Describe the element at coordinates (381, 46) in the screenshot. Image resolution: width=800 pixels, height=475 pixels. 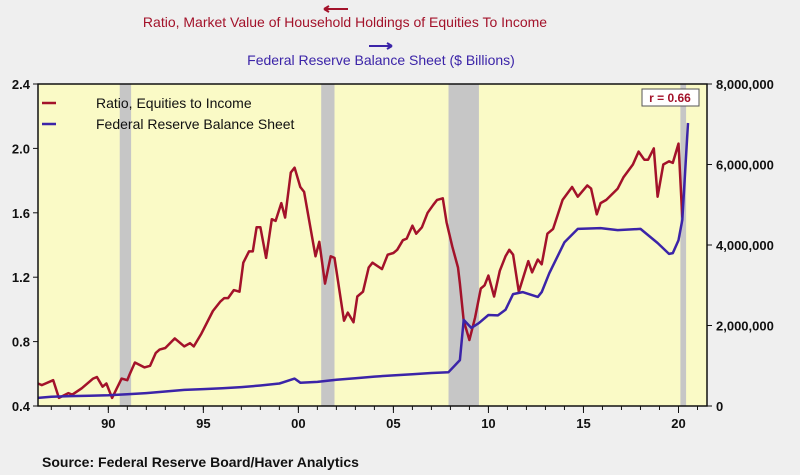
I see `right-arrow-icon` at that location.